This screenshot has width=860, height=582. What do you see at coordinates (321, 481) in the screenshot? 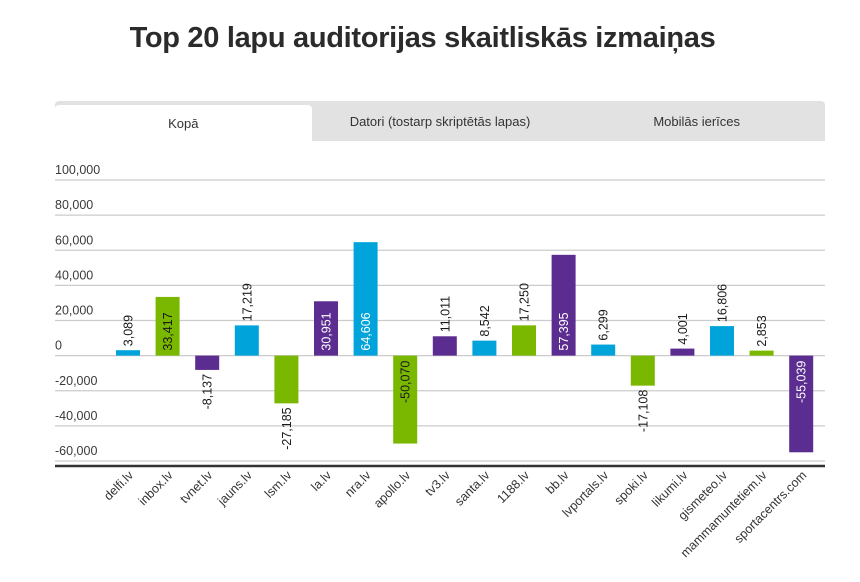
I see `x-tick-label: la.lv` at bounding box center [321, 481].